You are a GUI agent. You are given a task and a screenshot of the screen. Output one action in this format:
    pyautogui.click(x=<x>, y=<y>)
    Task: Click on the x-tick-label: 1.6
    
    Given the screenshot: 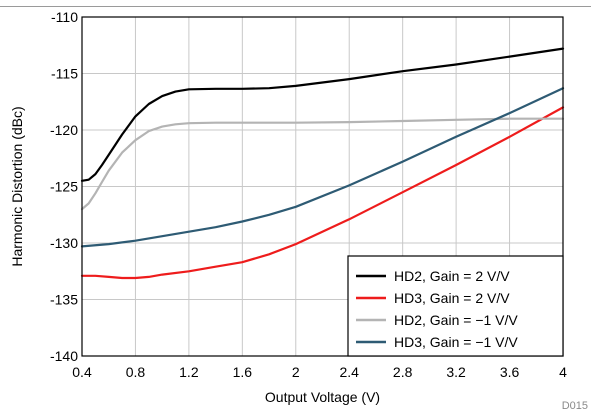 What is the action you would take?
    pyautogui.click(x=243, y=372)
    